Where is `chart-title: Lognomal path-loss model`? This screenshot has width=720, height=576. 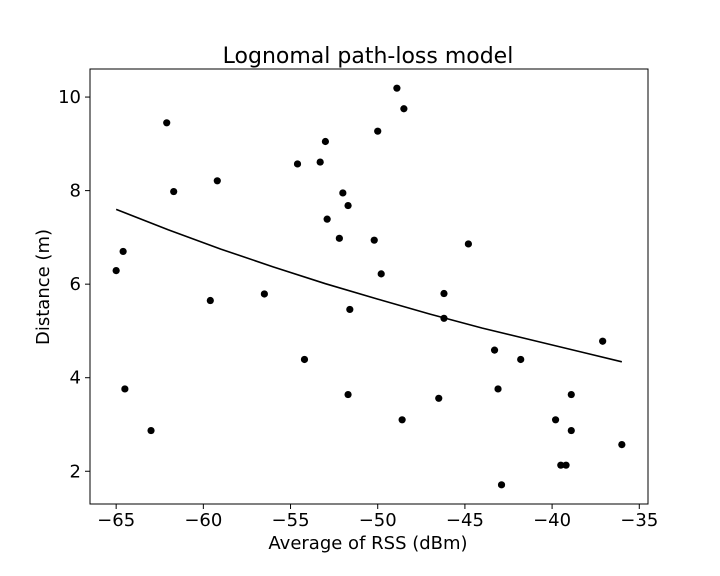 chart-title: Lognomal path-loss model is located at coordinates (368, 56).